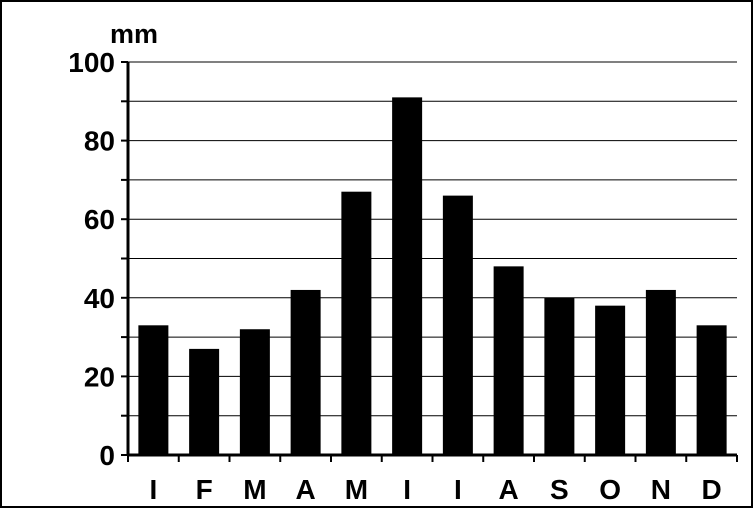  I want to click on y-tick-label: 20, so click(99, 376).